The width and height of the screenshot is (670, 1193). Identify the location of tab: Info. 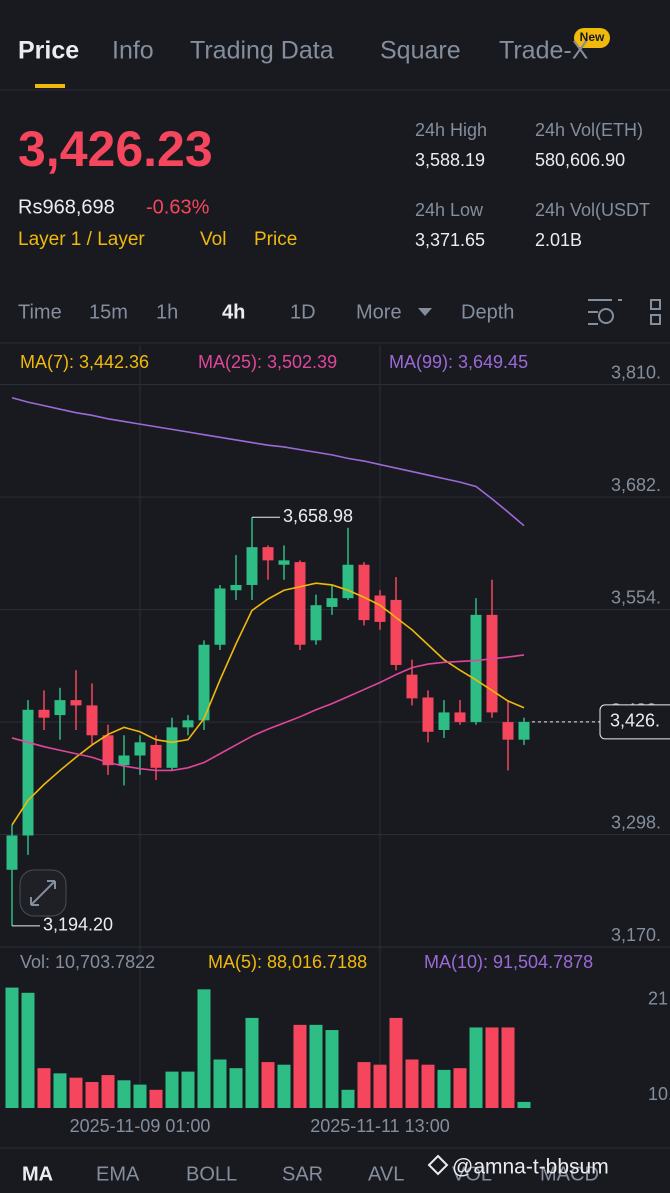
(133, 51).